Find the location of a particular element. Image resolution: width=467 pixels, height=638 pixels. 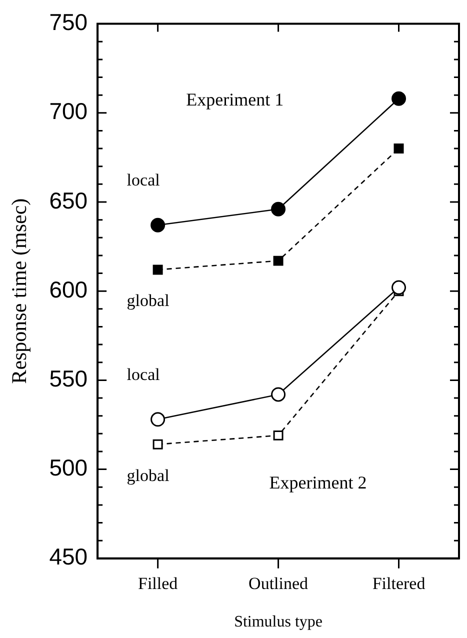

x-tick-label: Filled is located at coordinates (158, 584).